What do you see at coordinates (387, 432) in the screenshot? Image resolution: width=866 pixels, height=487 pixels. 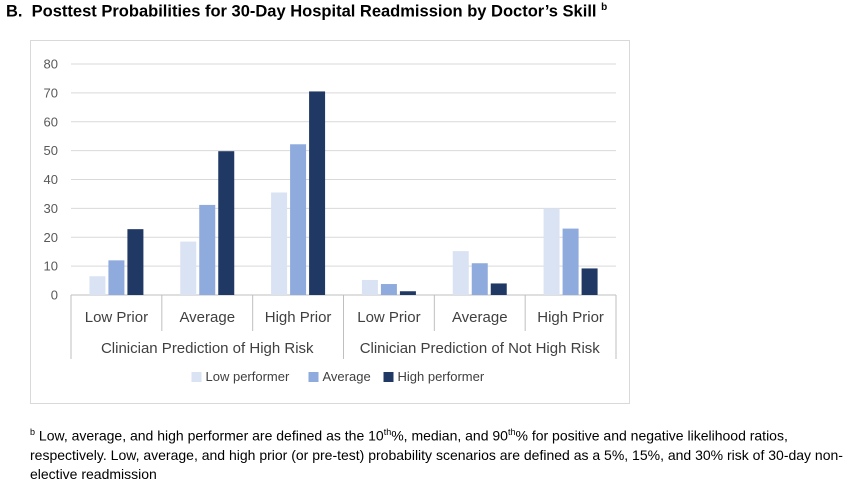 I see `footnote-sup-1: th` at bounding box center [387, 432].